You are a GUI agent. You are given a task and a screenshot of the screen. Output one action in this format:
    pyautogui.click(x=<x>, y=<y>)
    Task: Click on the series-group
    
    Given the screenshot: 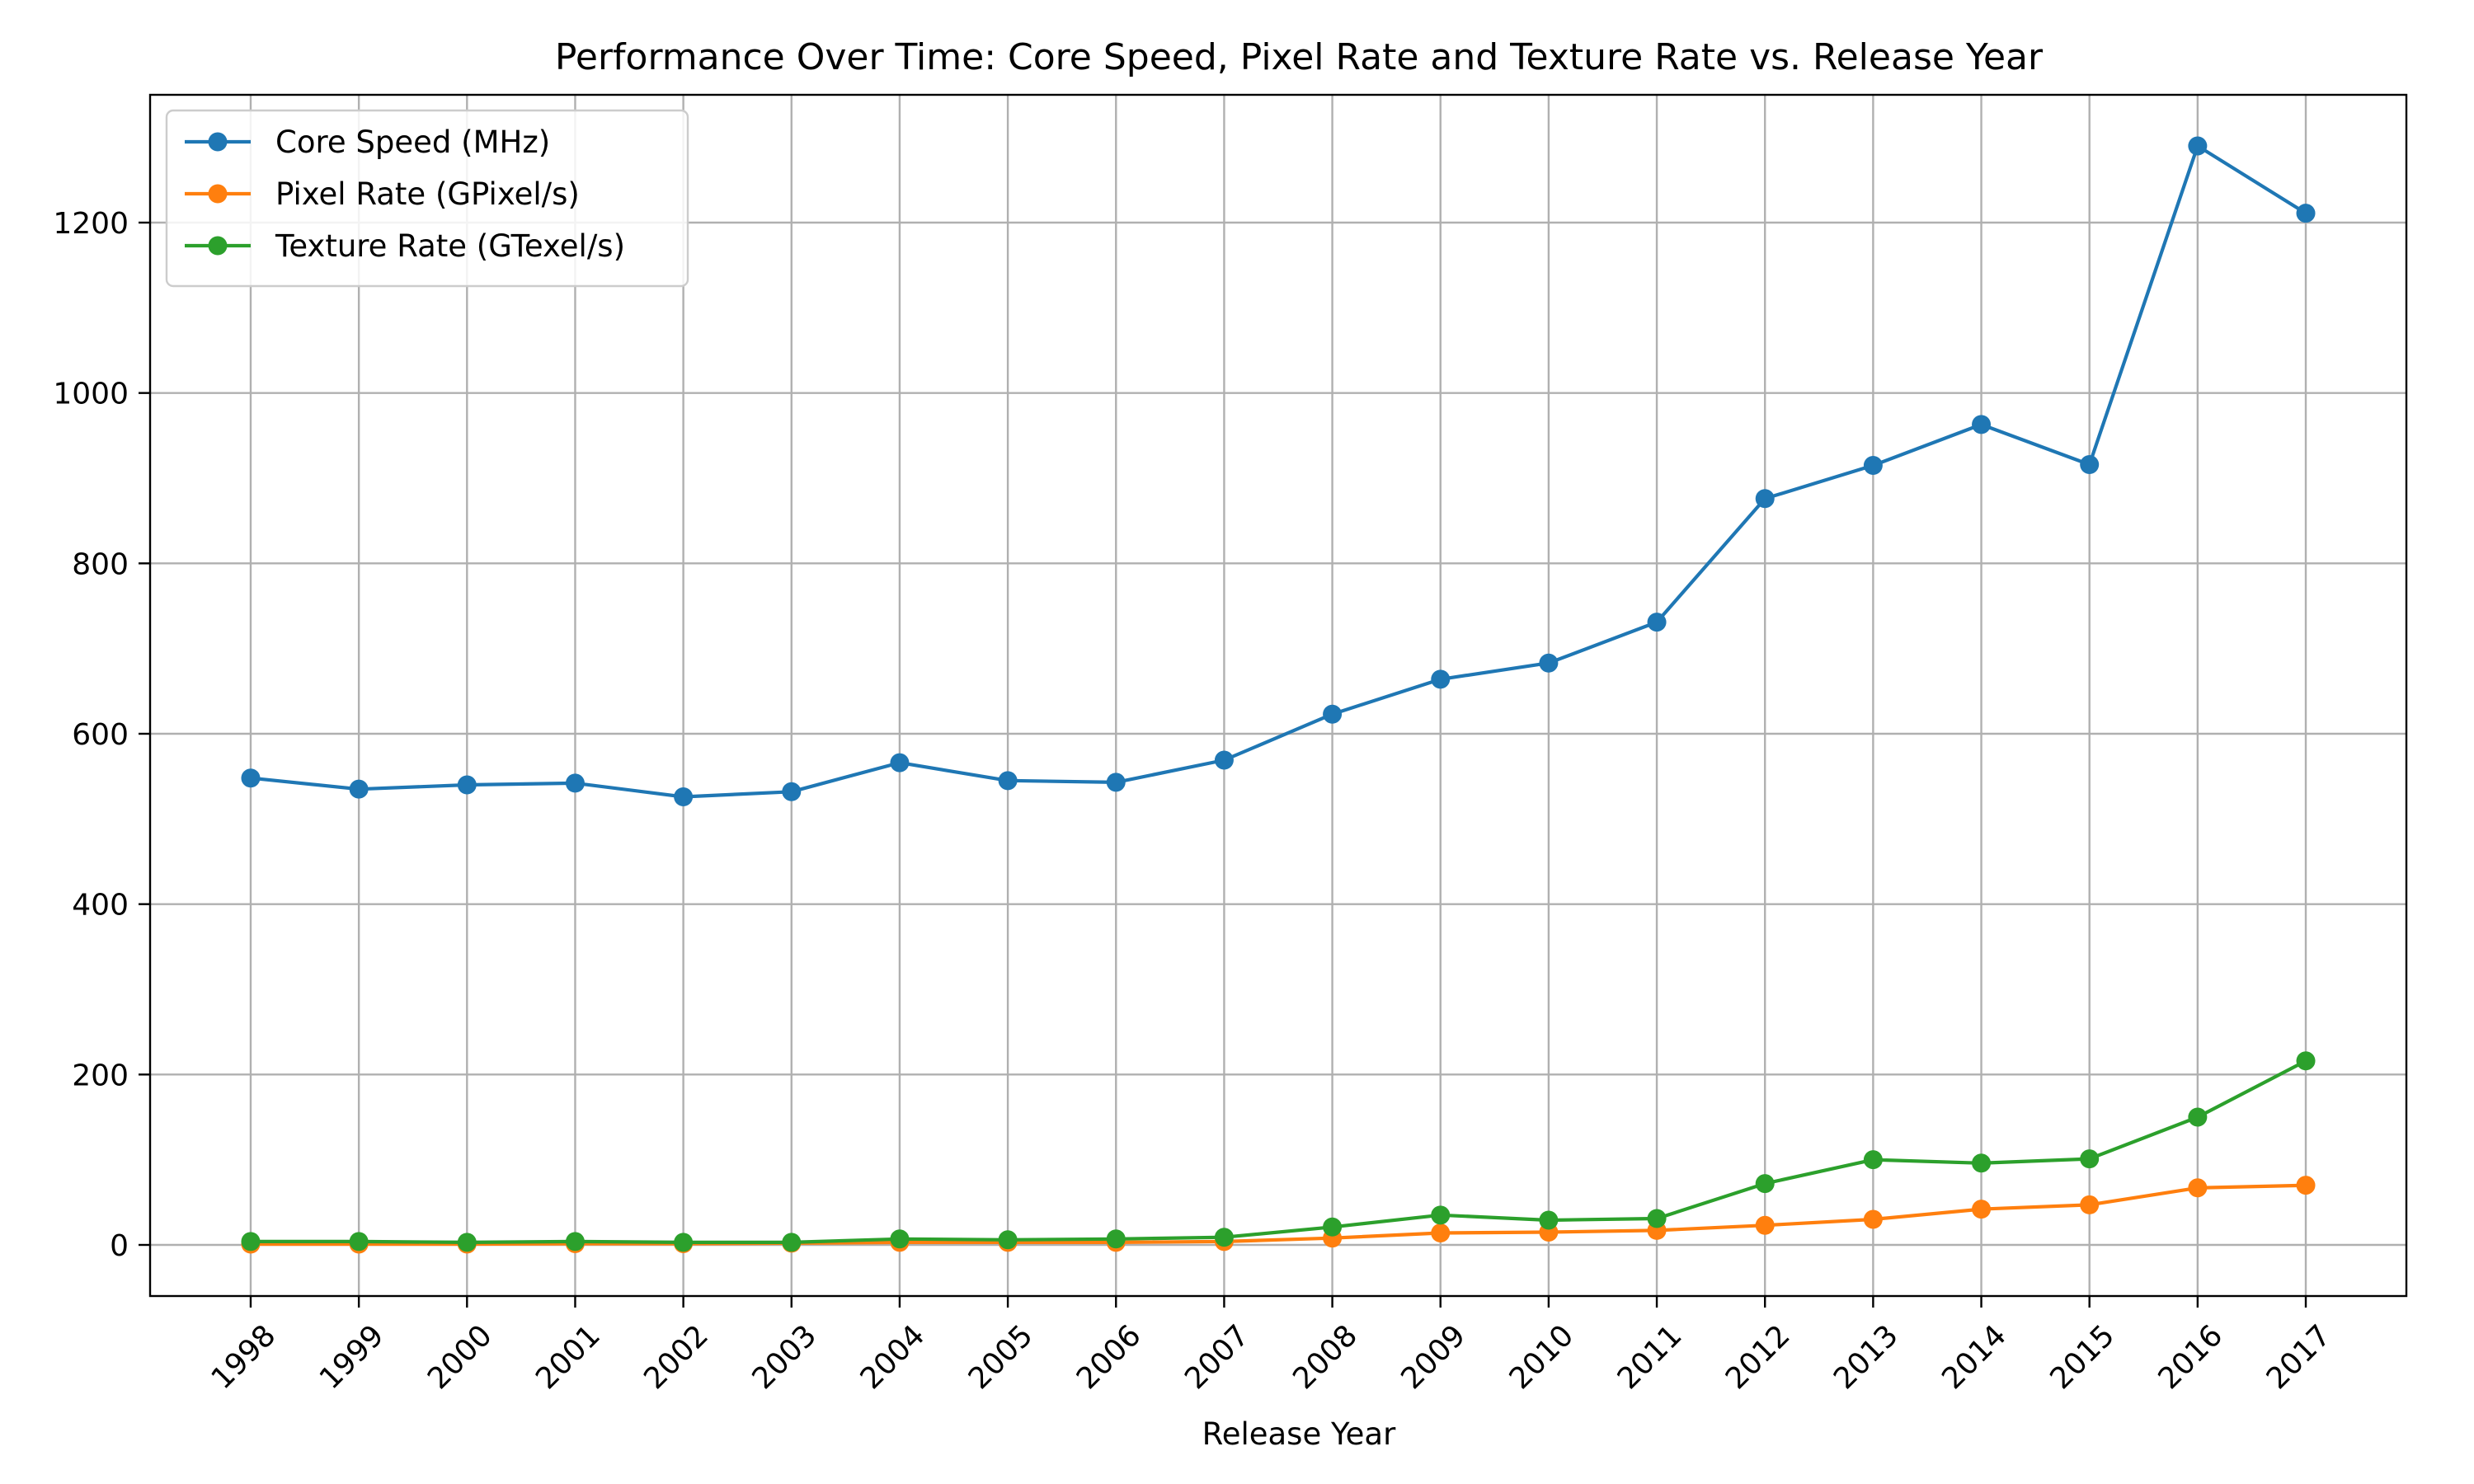 What is the action you would take?
    pyautogui.click(x=1278, y=1151)
    